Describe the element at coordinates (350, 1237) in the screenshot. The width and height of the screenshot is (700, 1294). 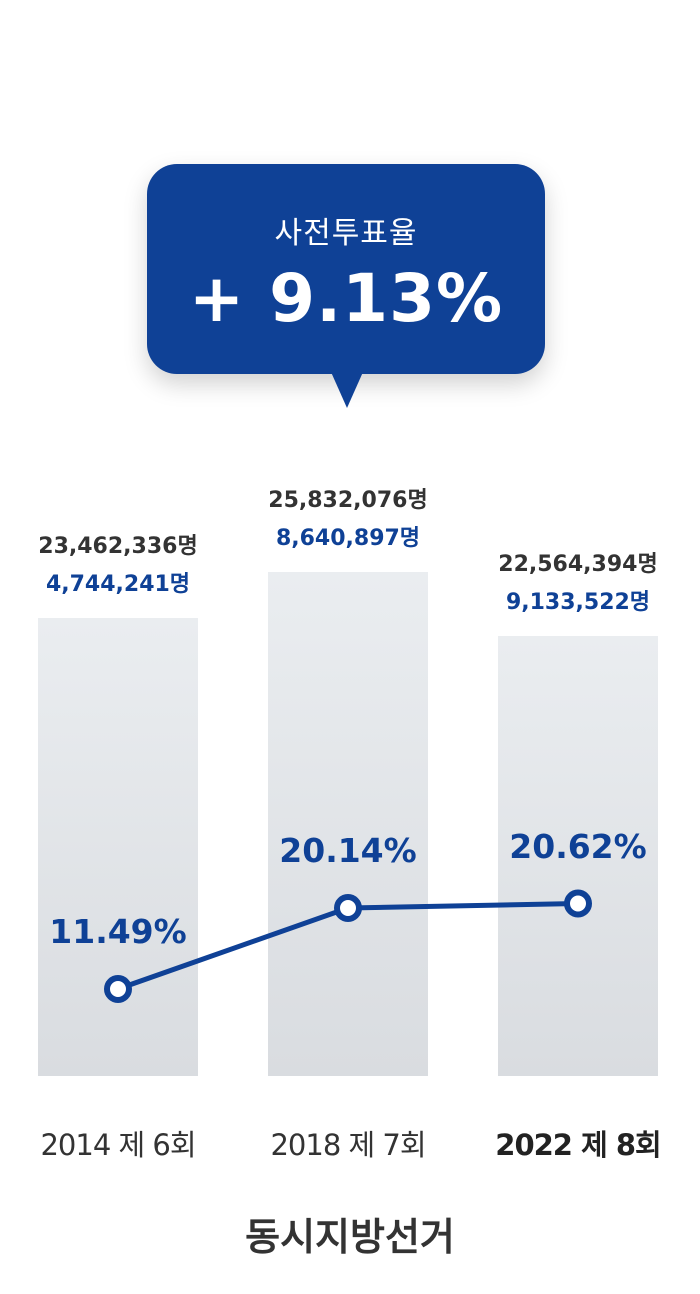
I see `chart-subtitle: 동시지방선거` at that location.